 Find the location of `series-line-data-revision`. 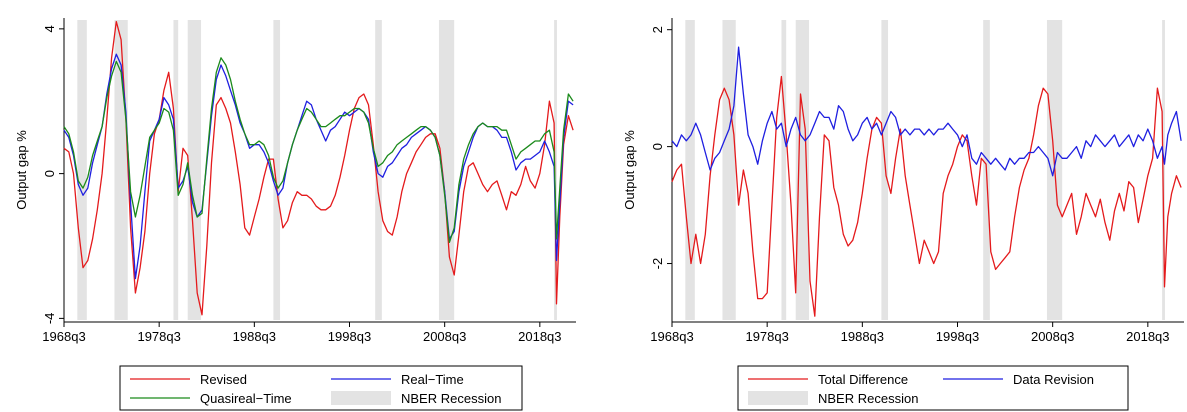

series-line-data-revision is located at coordinates (926, 111).